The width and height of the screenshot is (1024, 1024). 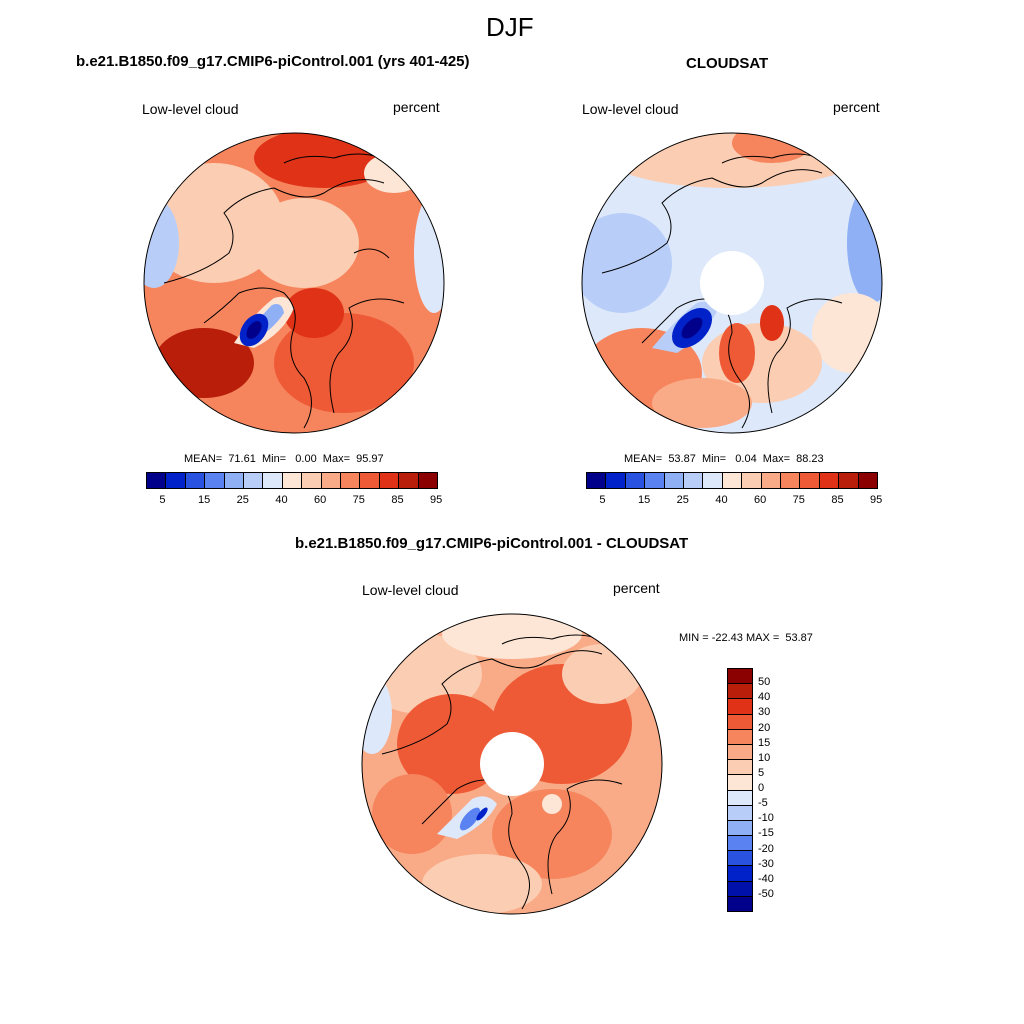 I want to click on difference-colorbar, so click(x=740, y=790).